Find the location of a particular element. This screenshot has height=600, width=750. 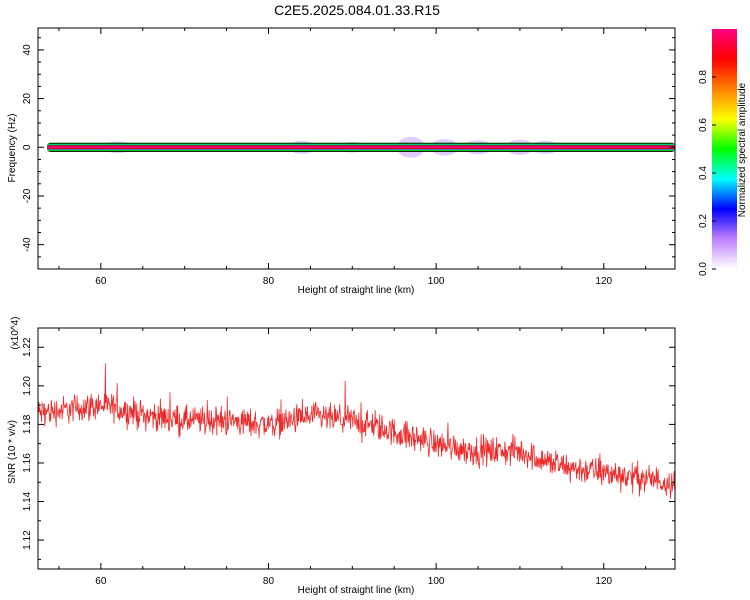

colorbar-tick-label: 0.2 is located at coordinates (703, 221).